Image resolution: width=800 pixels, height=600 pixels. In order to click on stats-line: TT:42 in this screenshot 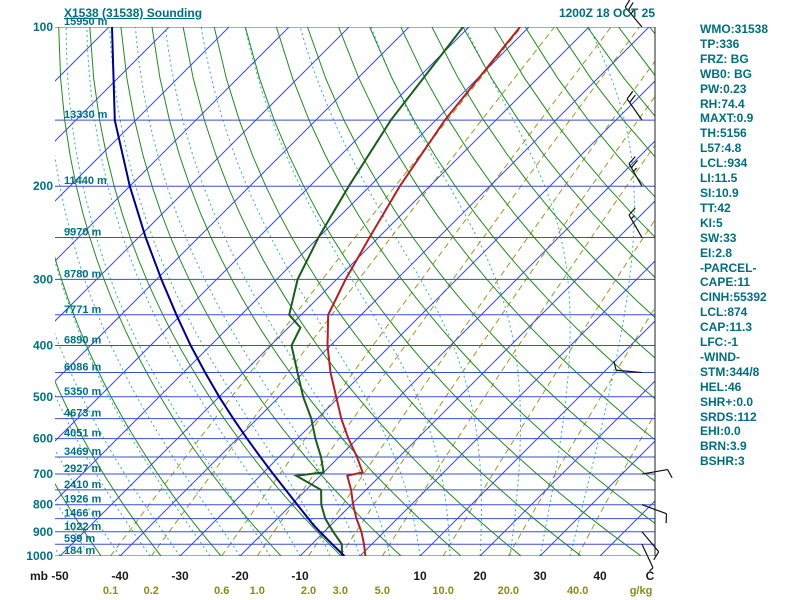, I will do `click(715, 207)`.